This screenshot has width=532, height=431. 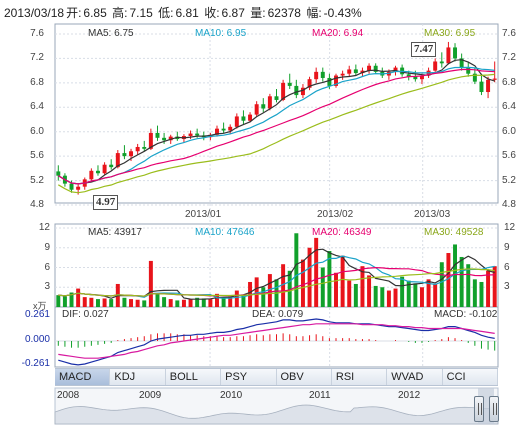 What do you see at coordinates (509, 156) in the screenshot?
I see `price-ytick-right: 5.6` at bounding box center [509, 156].